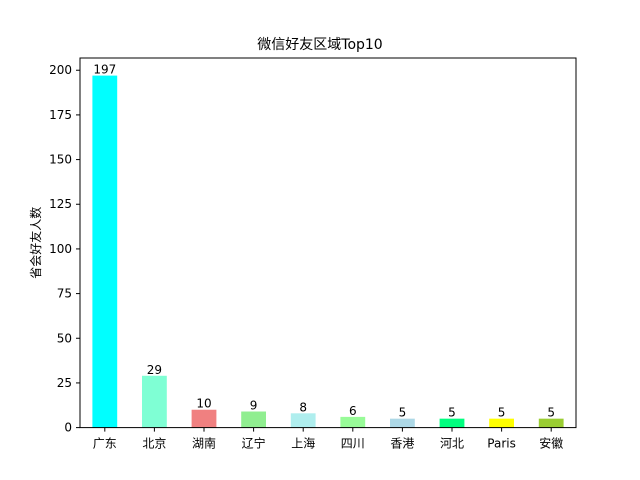  What do you see at coordinates (319, 45) in the screenshot?
I see `chart-title: 微信好友区域Top10` at bounding box center [319, 45].